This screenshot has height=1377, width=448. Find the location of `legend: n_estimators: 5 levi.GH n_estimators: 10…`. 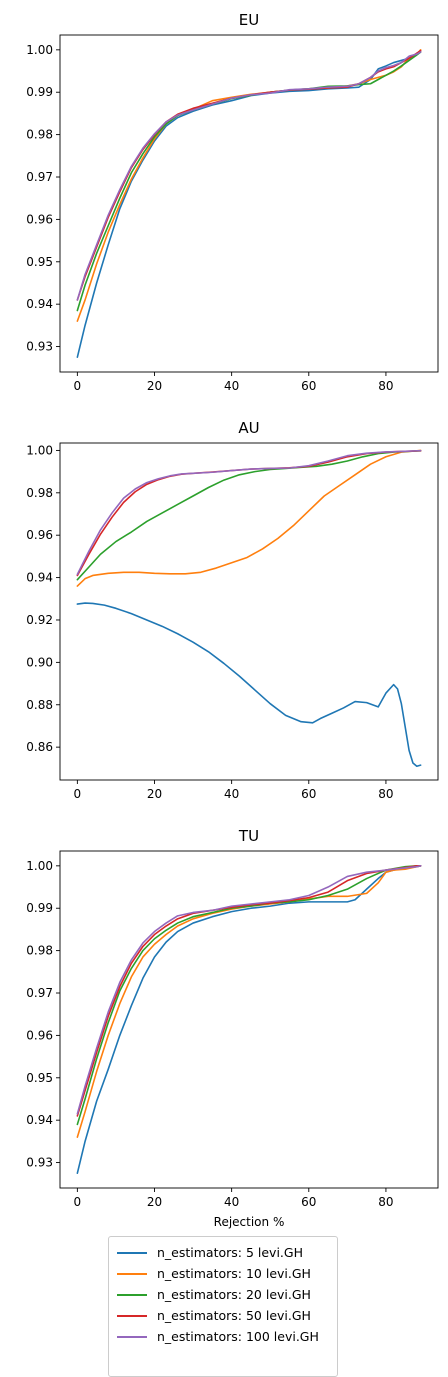

legend: n_estimators: 5 levi.GH n_estimators: 10… is located at coordinates (223, 1306).